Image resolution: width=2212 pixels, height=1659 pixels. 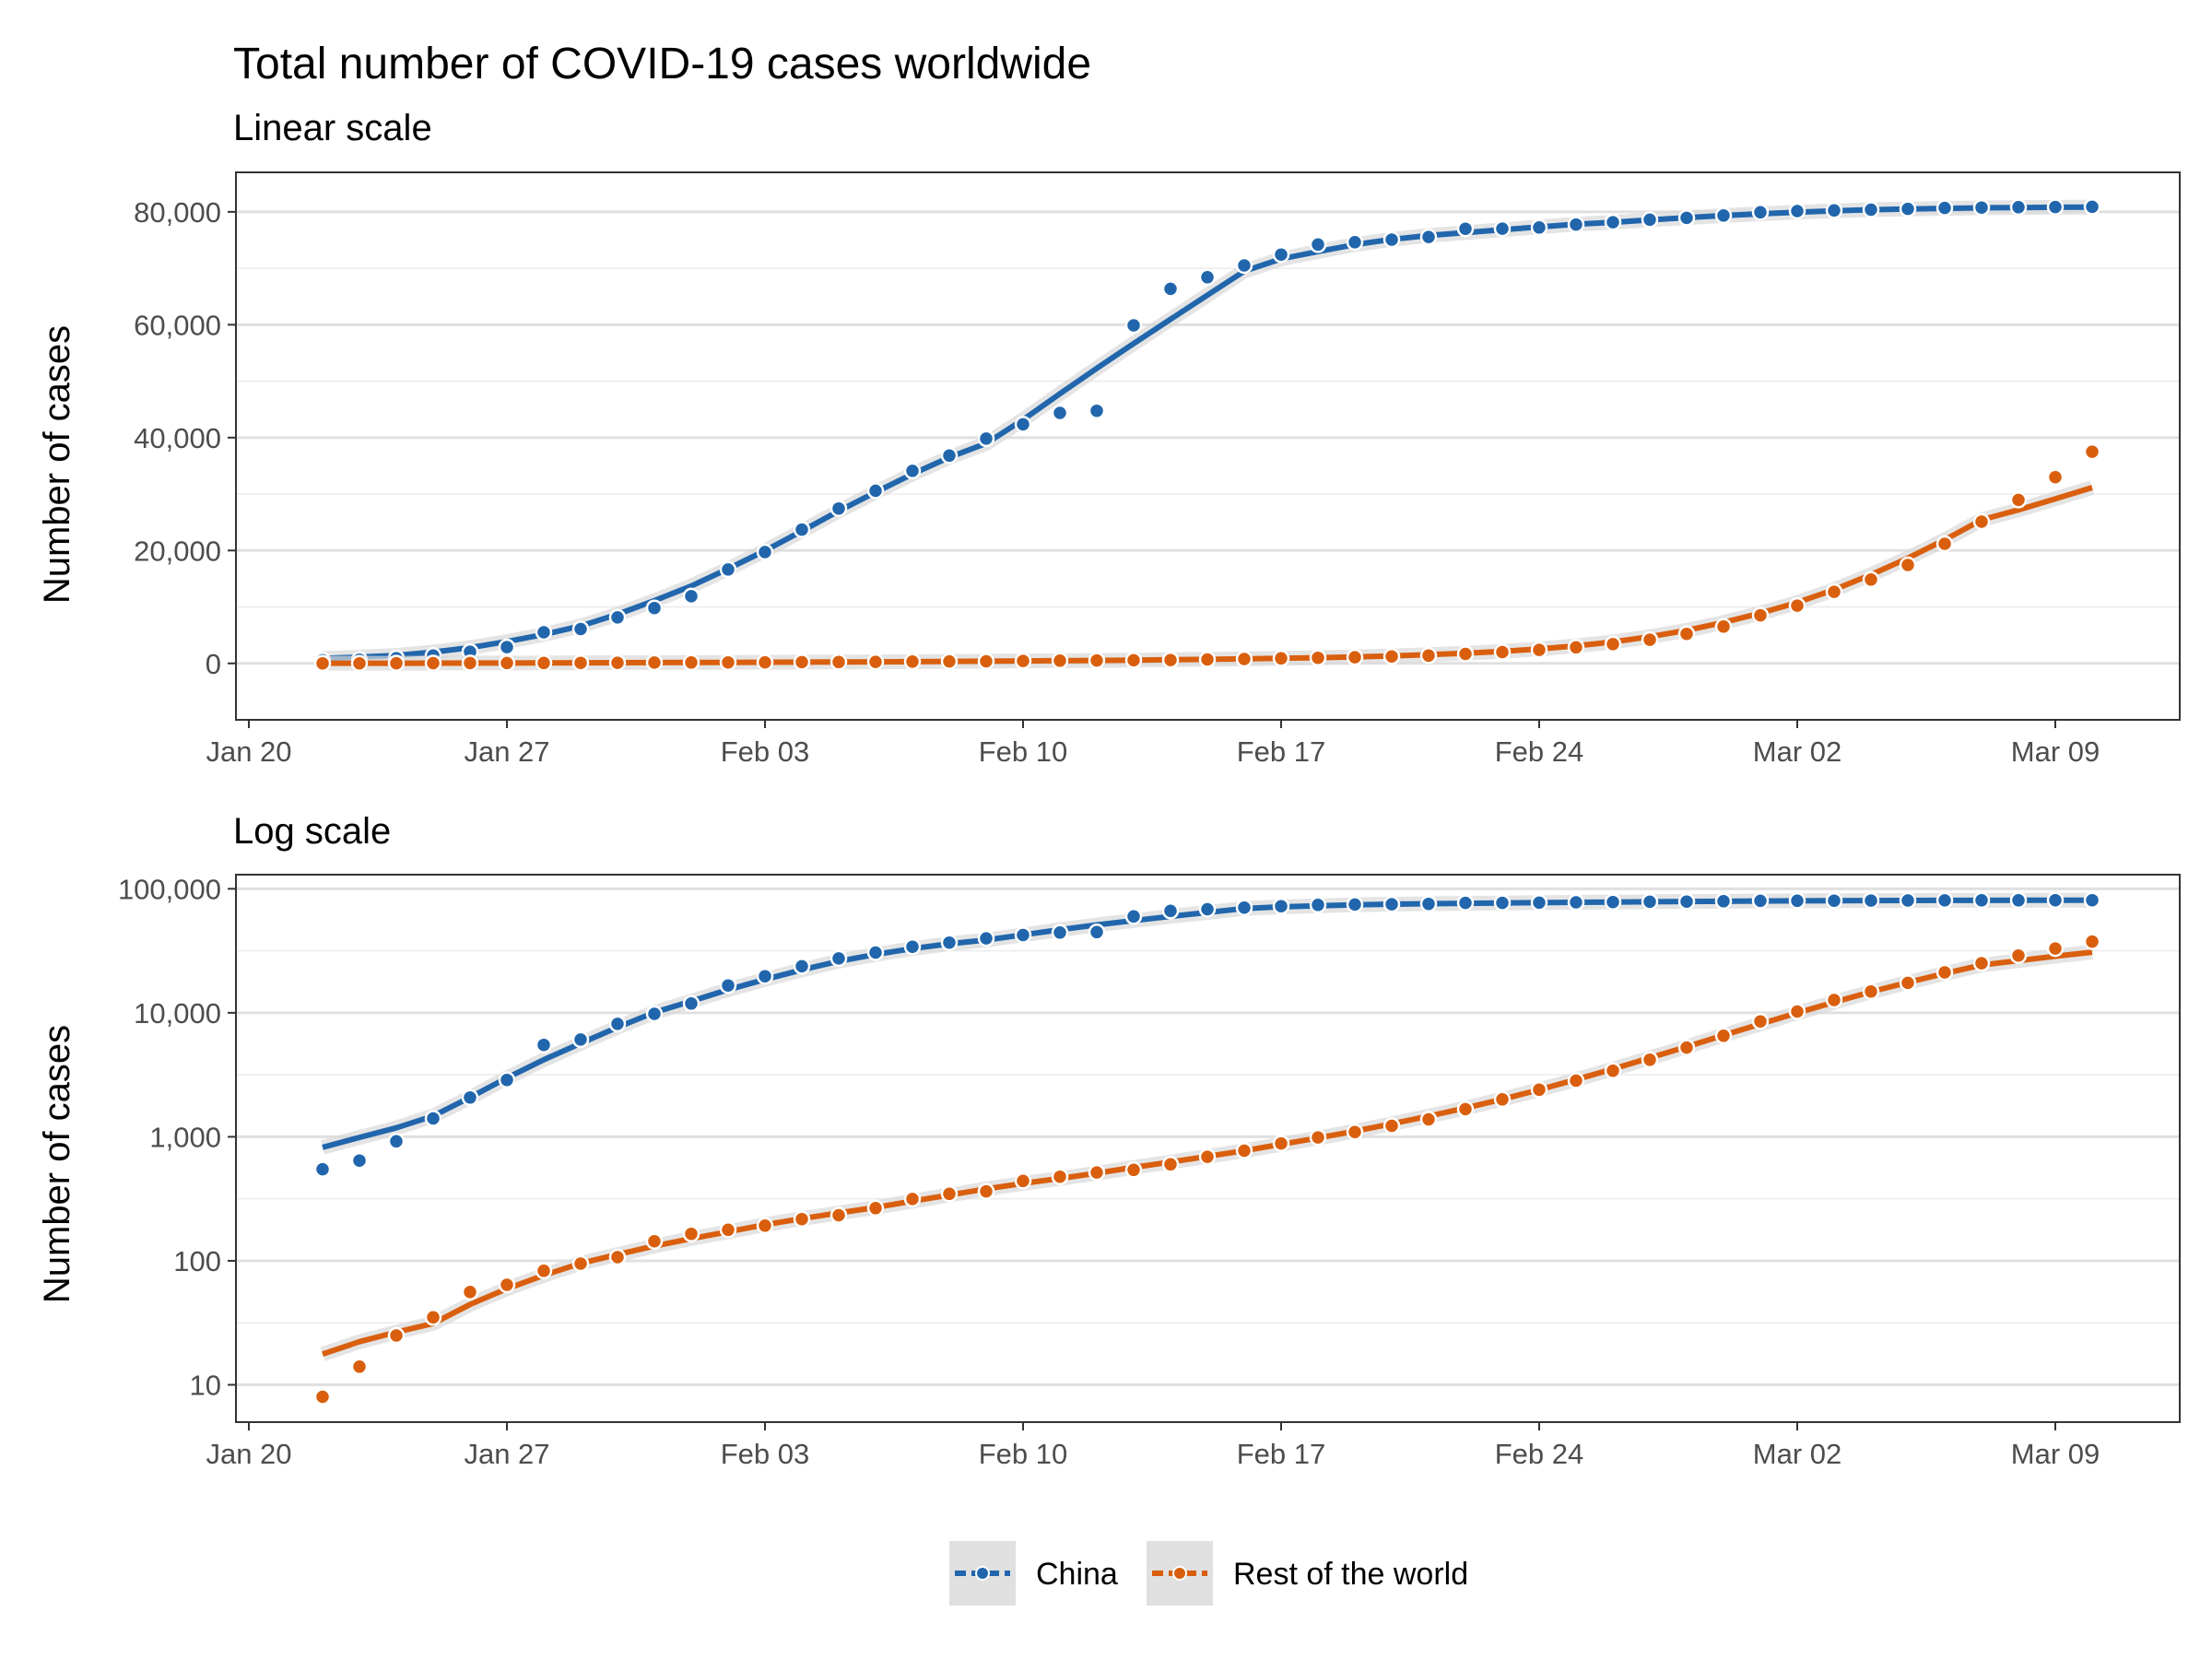 What do you see at coordinates (1539, 751) in the screenshot?
I see `x-tick-label: Feb 24` at bounding box center [1539, 751].